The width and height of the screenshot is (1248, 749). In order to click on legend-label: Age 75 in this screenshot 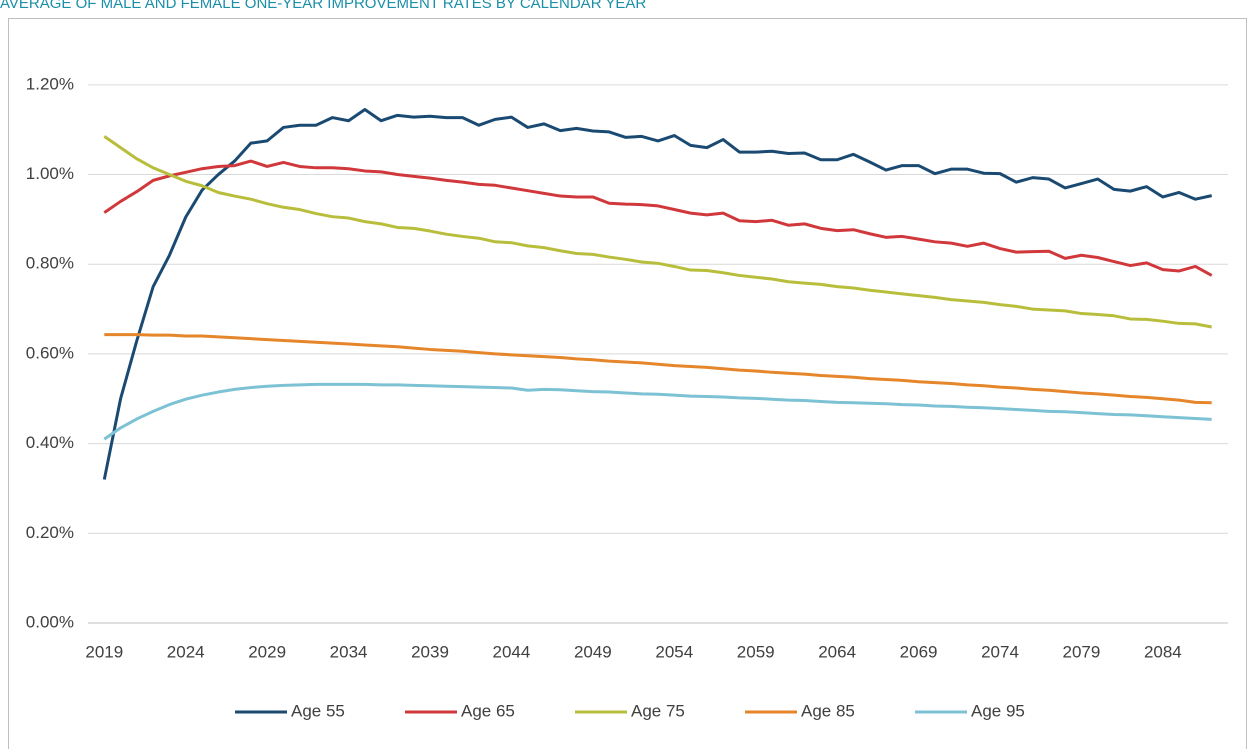, I will do `click(658, 710)`.